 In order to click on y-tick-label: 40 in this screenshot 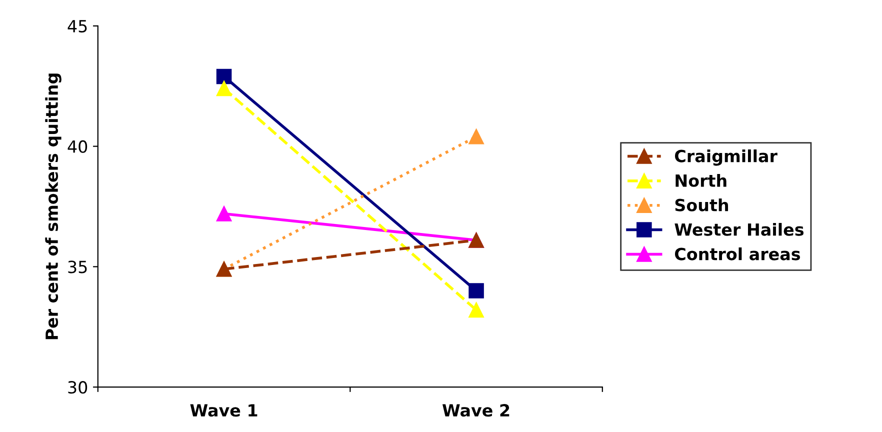, I will do `click(78, 146)`.